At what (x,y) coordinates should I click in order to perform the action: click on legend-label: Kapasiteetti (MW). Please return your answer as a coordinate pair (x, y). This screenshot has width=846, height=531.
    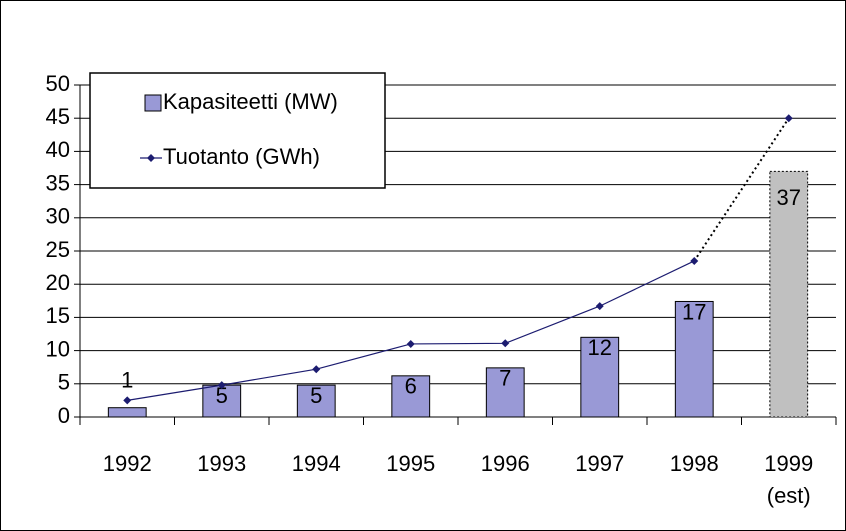
    Looking at the image, I should click on (250, 101).